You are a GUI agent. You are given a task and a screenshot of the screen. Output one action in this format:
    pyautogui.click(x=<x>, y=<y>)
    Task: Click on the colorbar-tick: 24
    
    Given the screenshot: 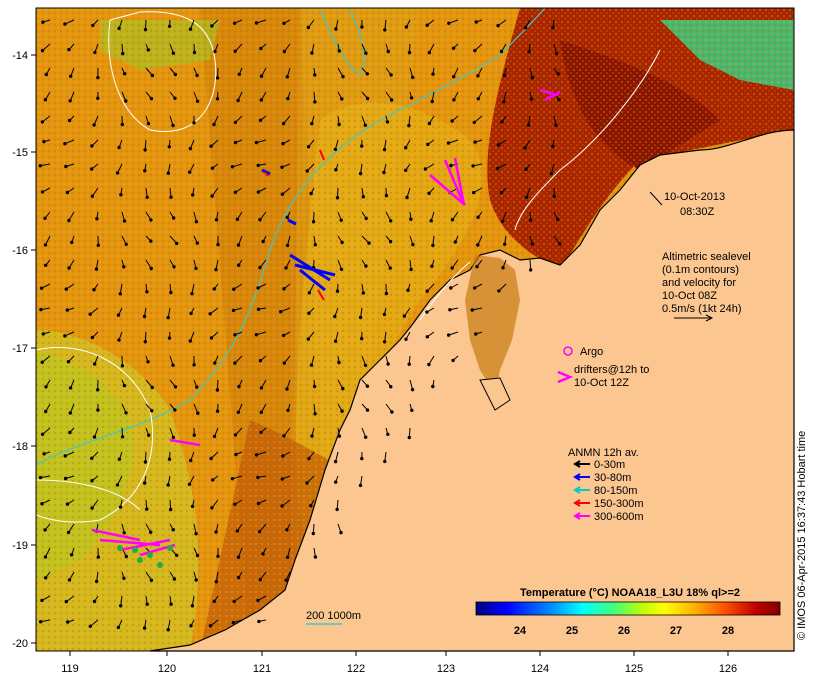 What is the action you would take?
    pyautogui.click(x=520, y=631)
    